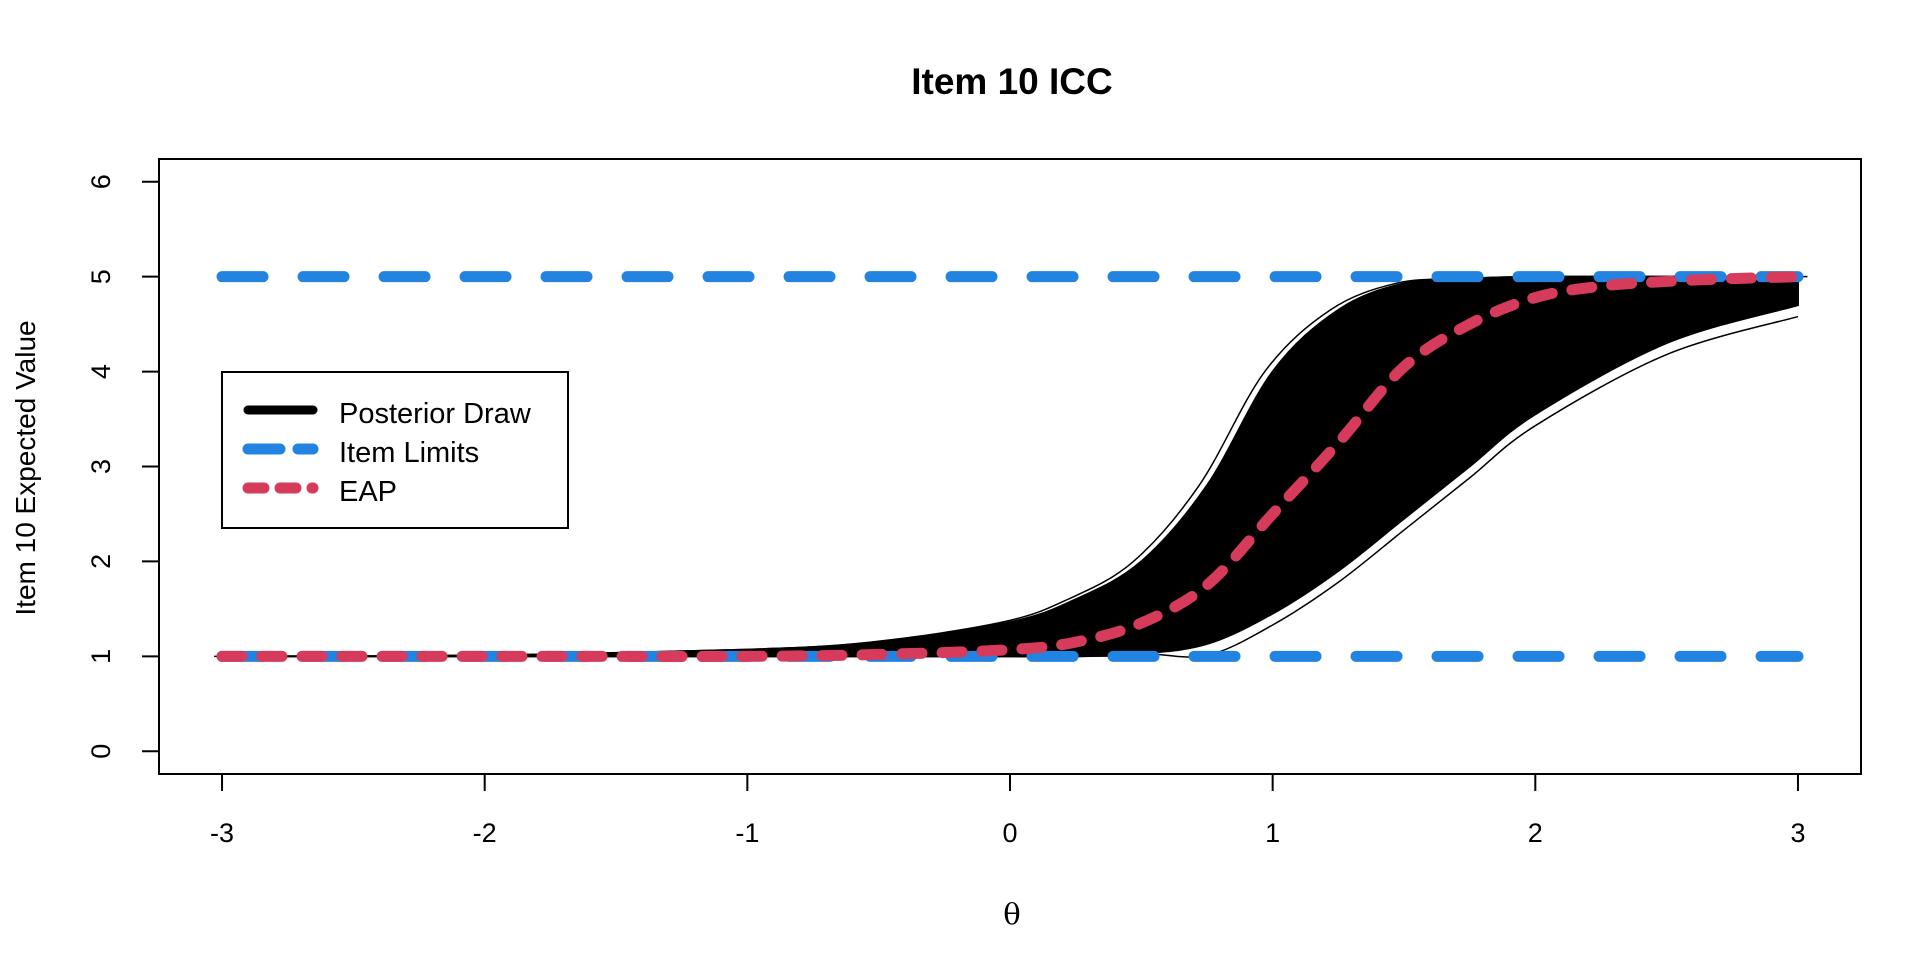 The width and height of the screenshot is (1920, 960). I want to click on y-tick-label: 0, so click(101, 751).